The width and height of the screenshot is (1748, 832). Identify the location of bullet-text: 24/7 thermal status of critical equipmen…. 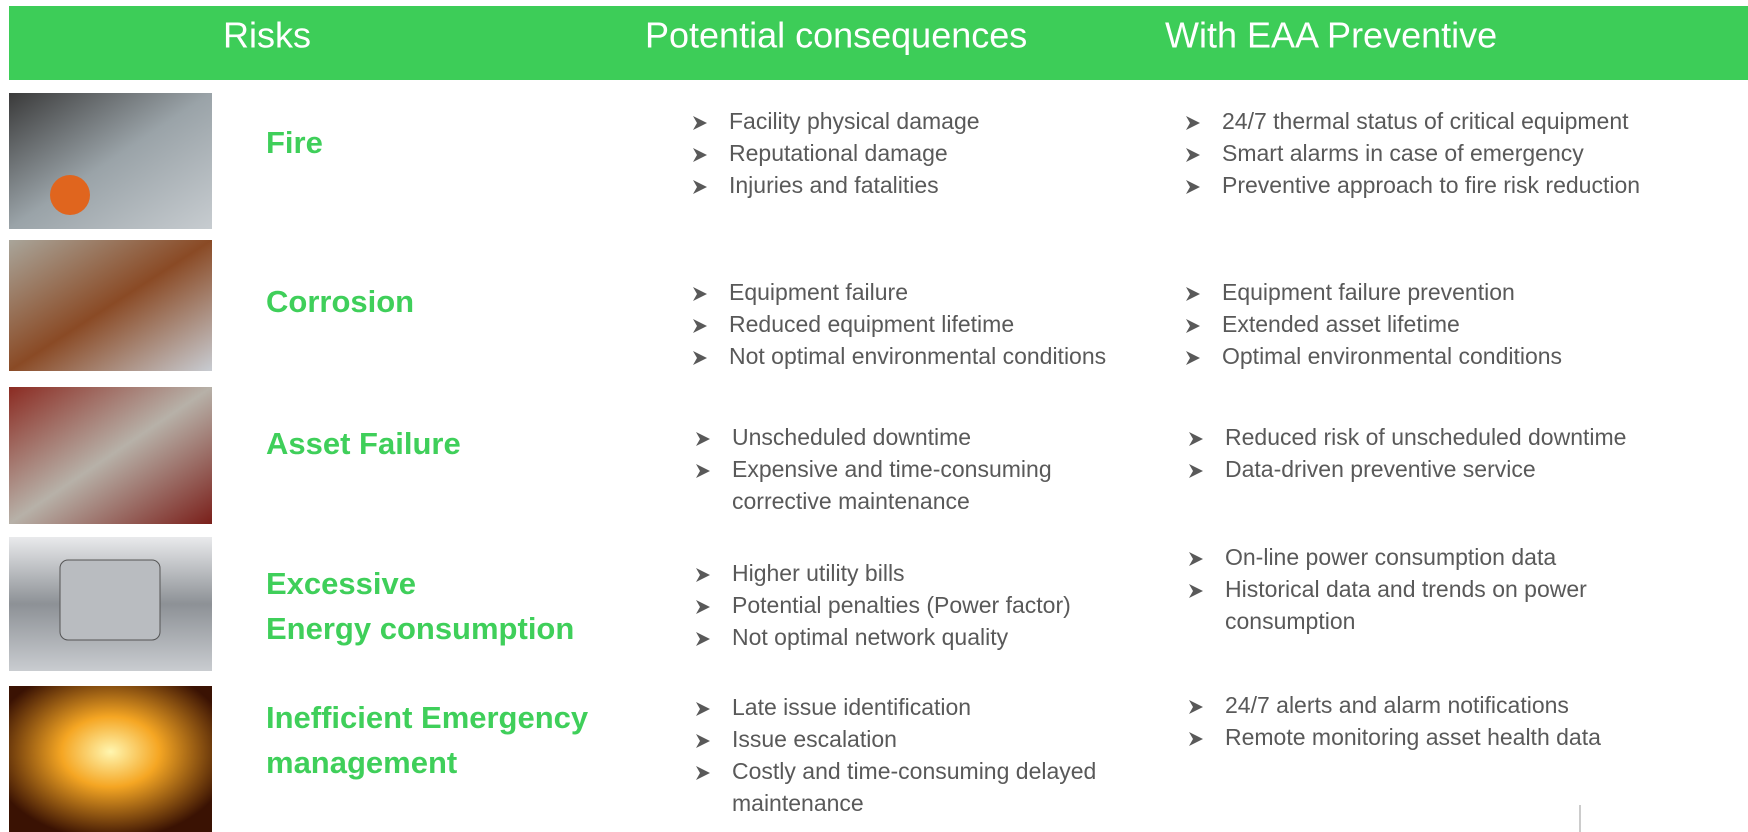
(1425, 121).